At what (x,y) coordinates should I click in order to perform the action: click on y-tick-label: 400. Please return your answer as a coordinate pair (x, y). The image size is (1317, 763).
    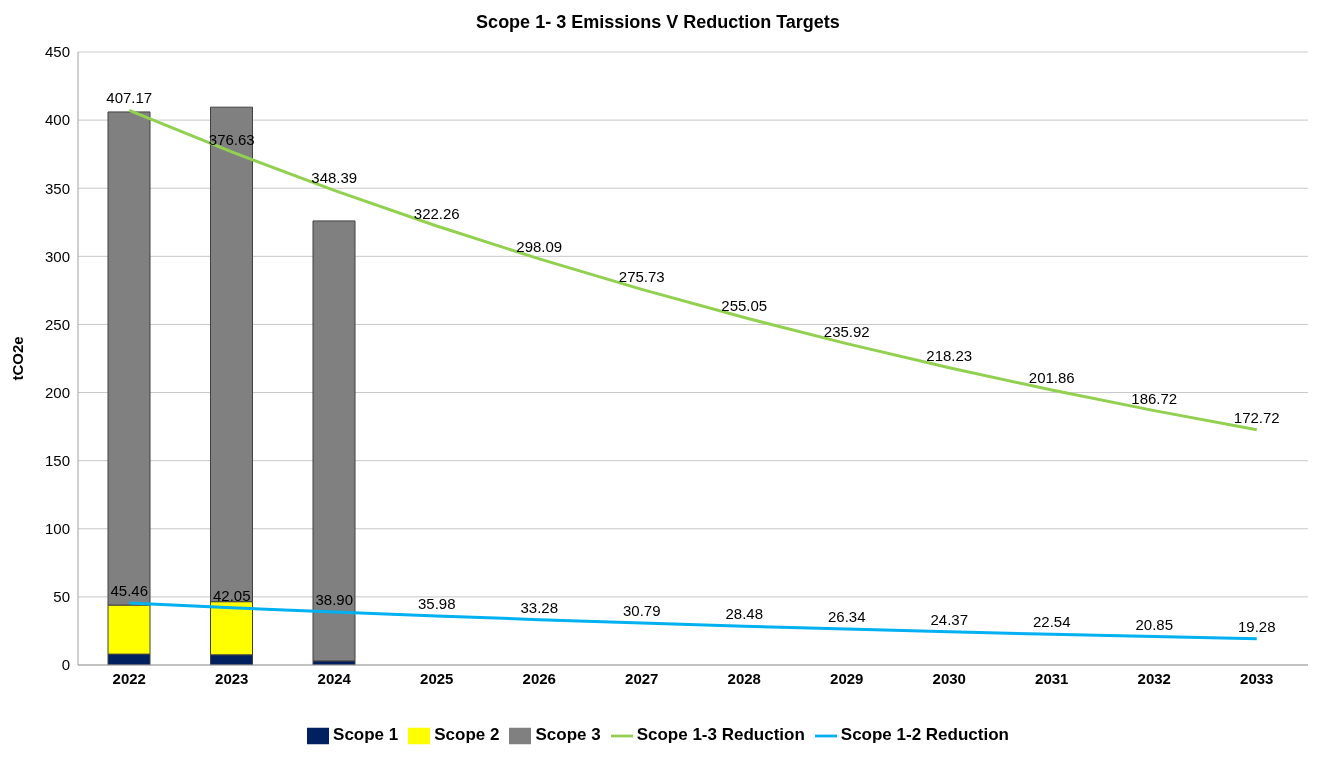
    Looking at the image, I should click on (57, 120).